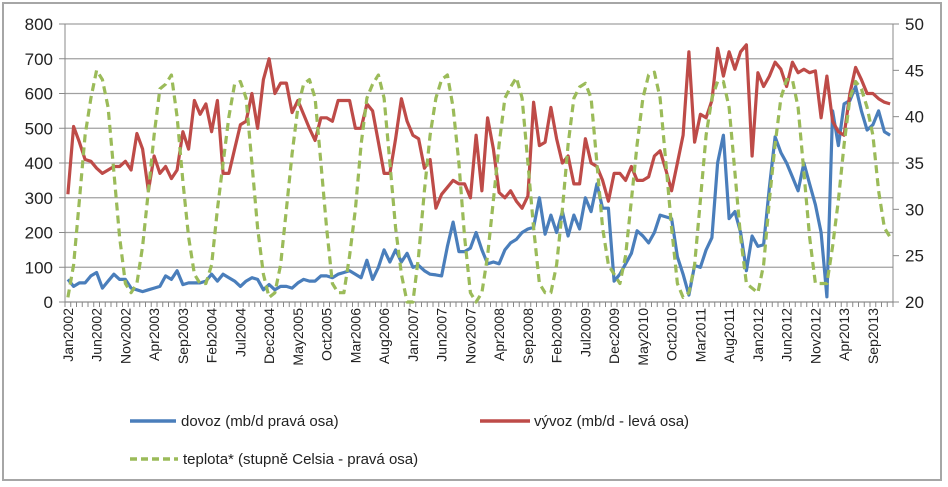 The height and width of the screenshot is (487, 948). What do you see at coordinates (614, 336) in the screenshot?
I see `x-tick-label: Dec2009` at bounding box center [614, 336].